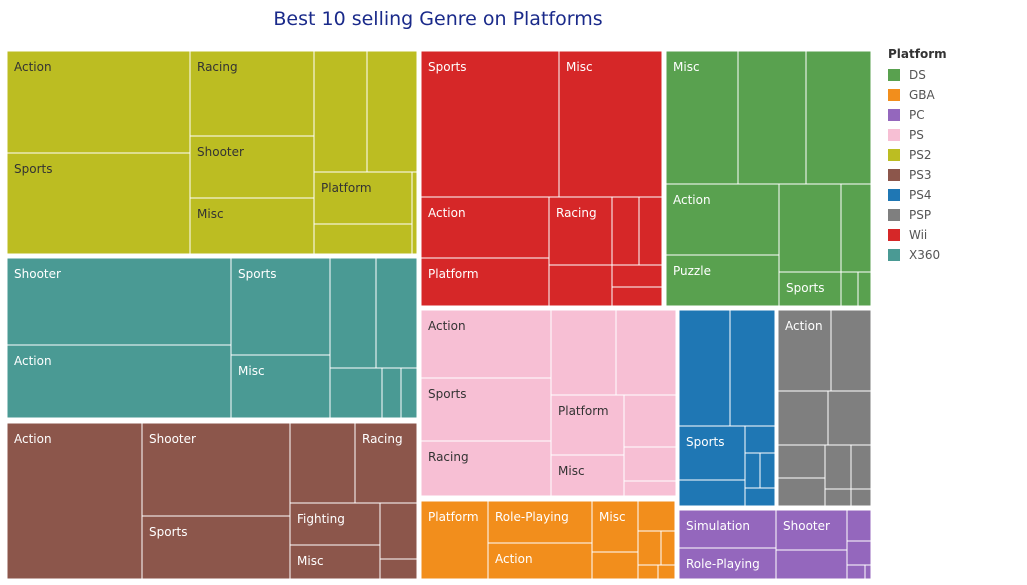 Image resolution: width=1027 pixels, height=585 pixels. I want to click on treemap-cell-wii-action: Action, so click(485, 227).